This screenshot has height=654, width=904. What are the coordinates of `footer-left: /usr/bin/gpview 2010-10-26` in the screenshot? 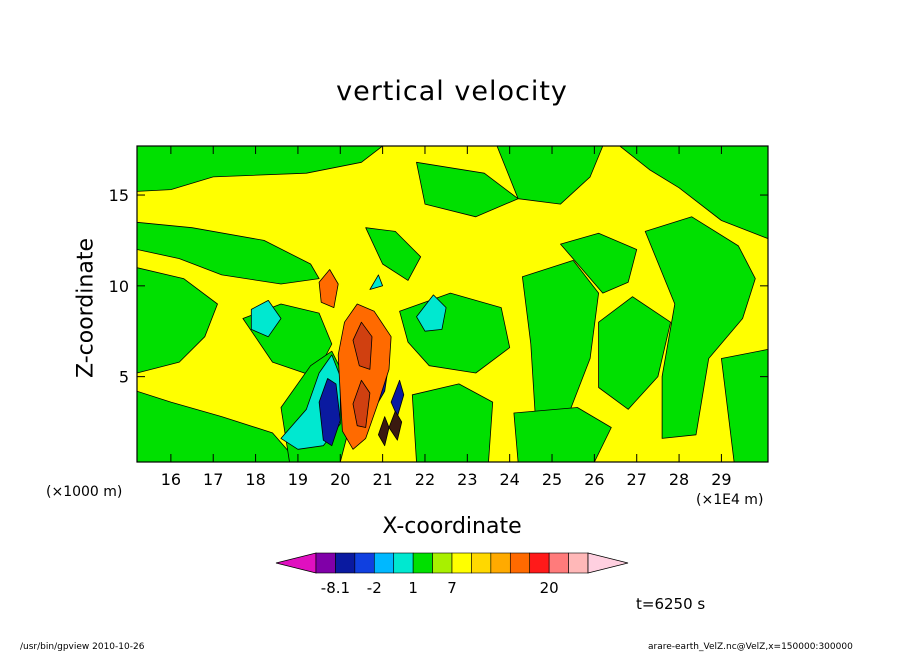 It's located at (82, 647).